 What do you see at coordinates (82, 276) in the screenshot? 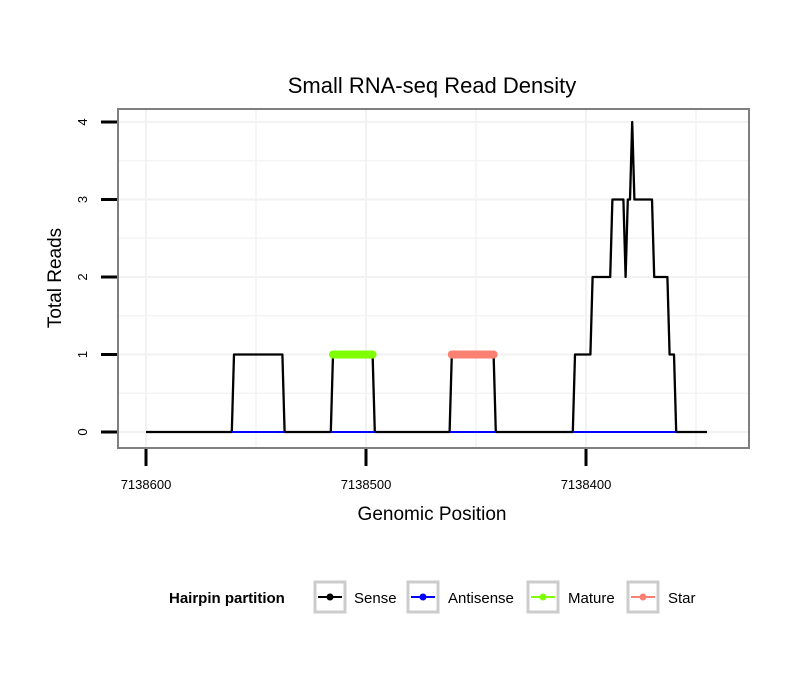
I see `y-tick-label: 2` at bounding box center [82, 276].